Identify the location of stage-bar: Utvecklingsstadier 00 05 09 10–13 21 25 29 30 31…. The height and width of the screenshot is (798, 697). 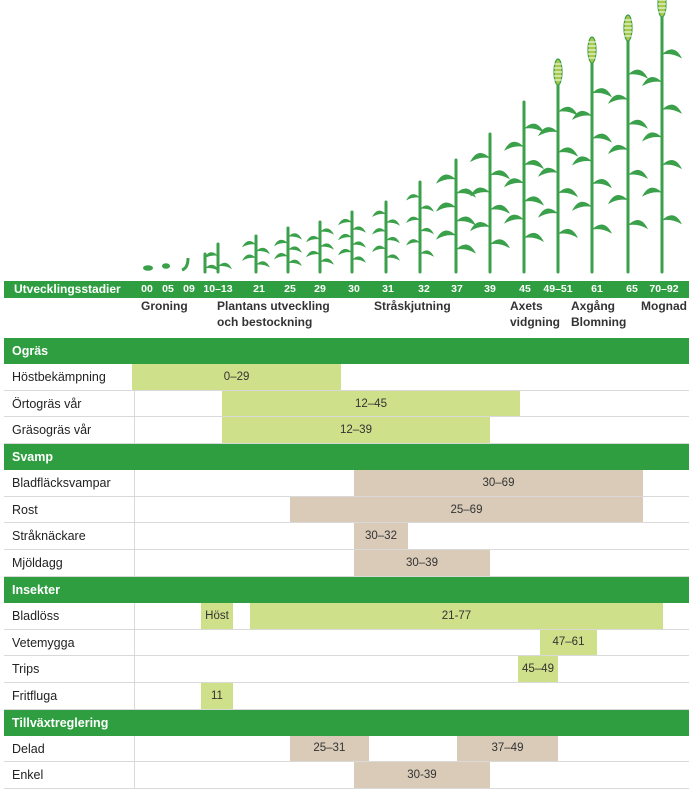
(346, 289).